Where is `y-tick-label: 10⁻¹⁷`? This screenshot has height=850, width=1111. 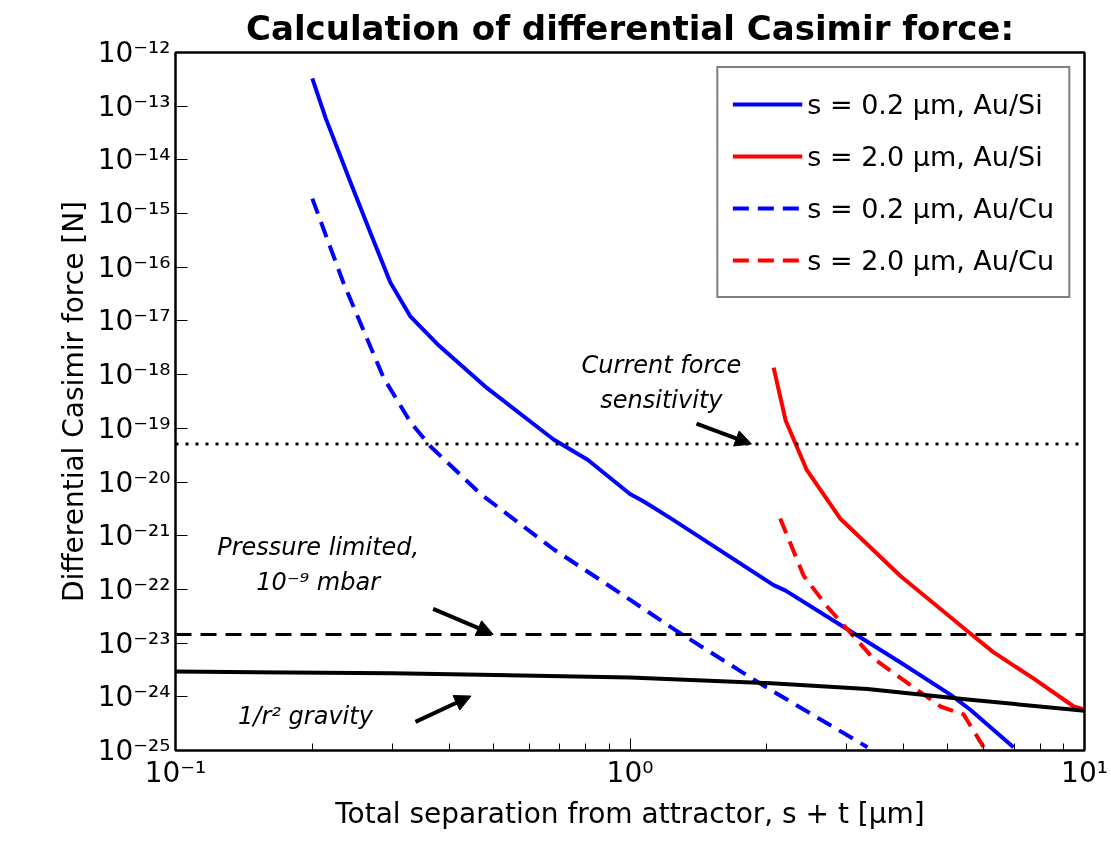 y-tick-label: 10⁻¹⁷ is located at coordinates (134, 321).